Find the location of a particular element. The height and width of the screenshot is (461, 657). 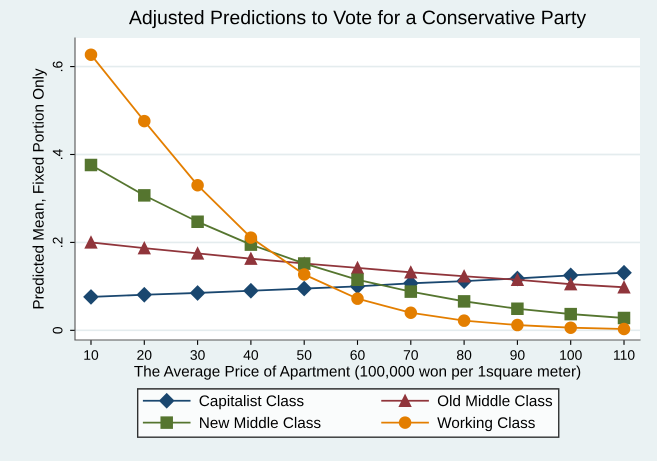

legend-label: Working Class is located at coordinates (486, 424).